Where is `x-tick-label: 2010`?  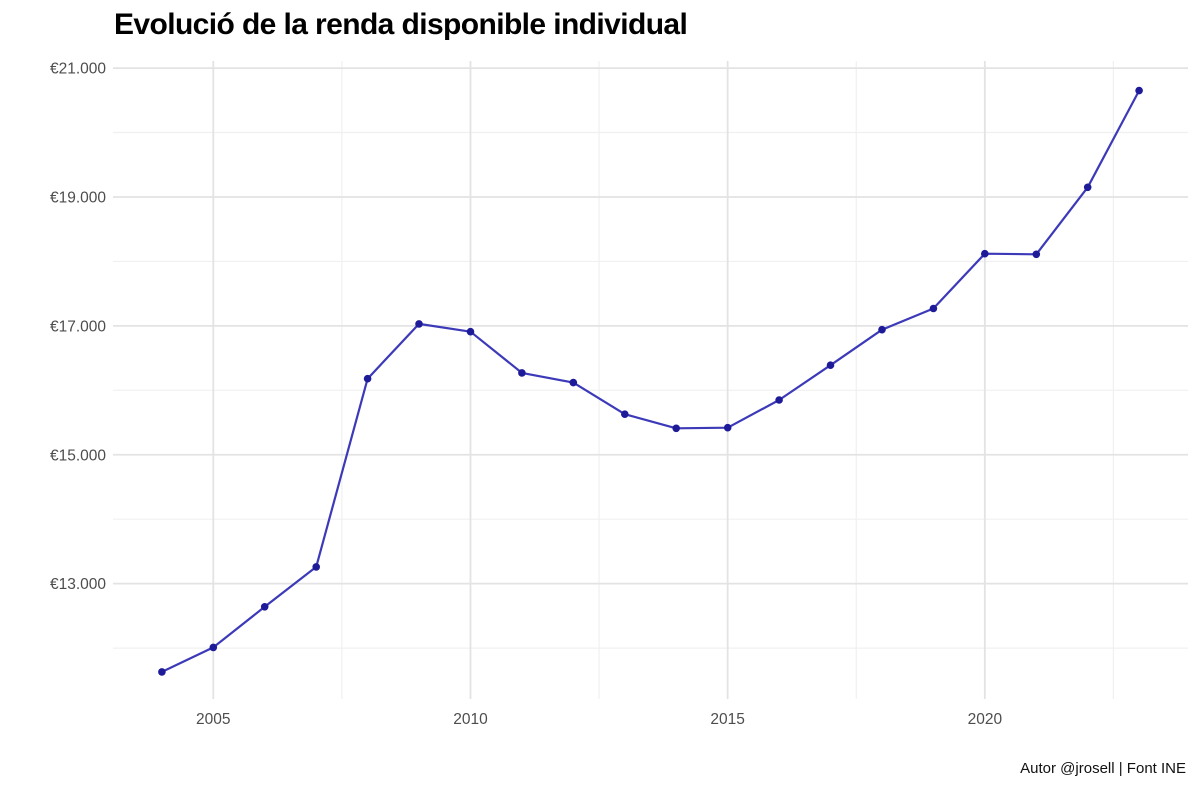
x-tick-label: 2010 is located at coordinates (470, 719).